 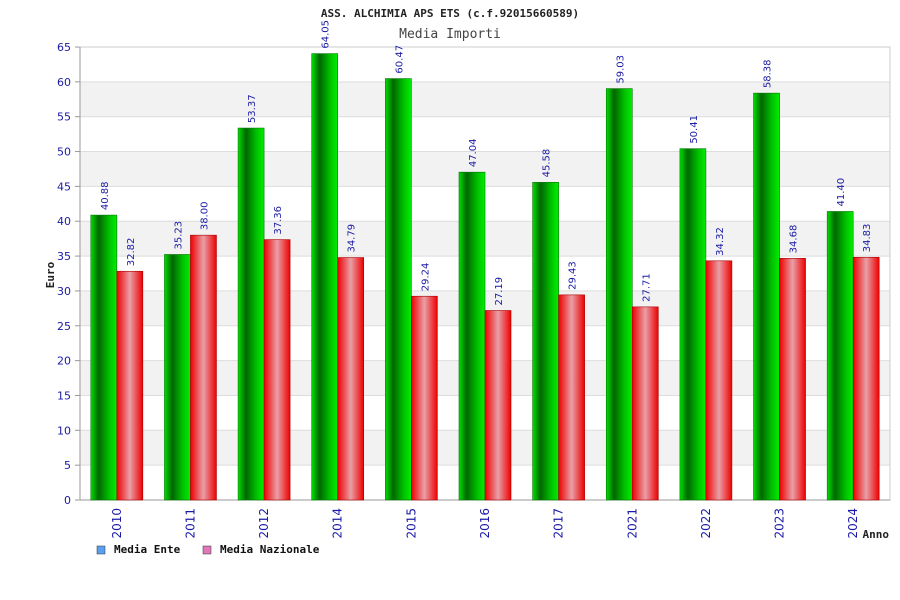 What do you see at coordinates (499, 291) in the screenshot?
I see `data-label: 27.19` at bounding box center [499, 291].